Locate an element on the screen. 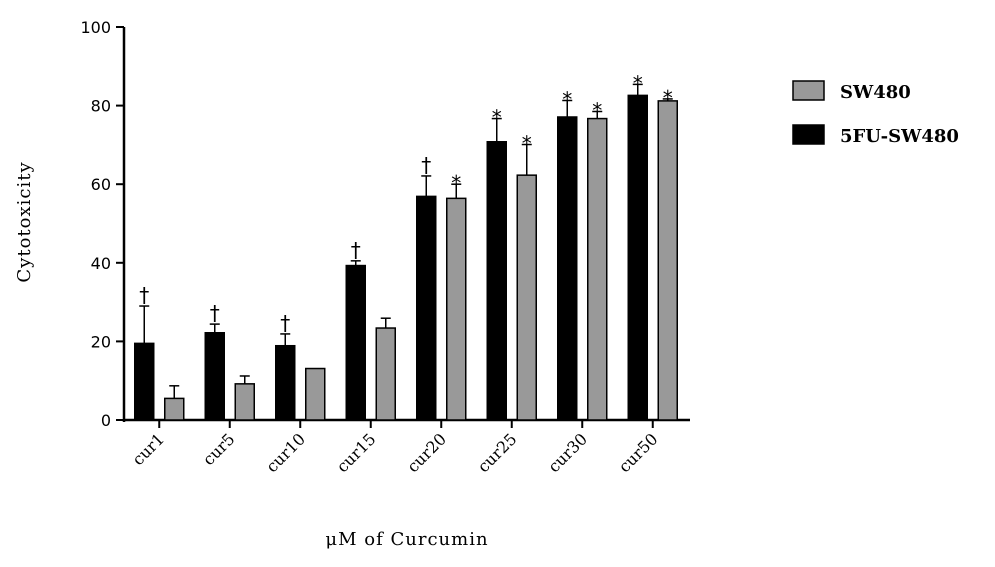 This screenshot has width=995, height=567. y-tick-label: 100 is located at coordinates (95, 27).